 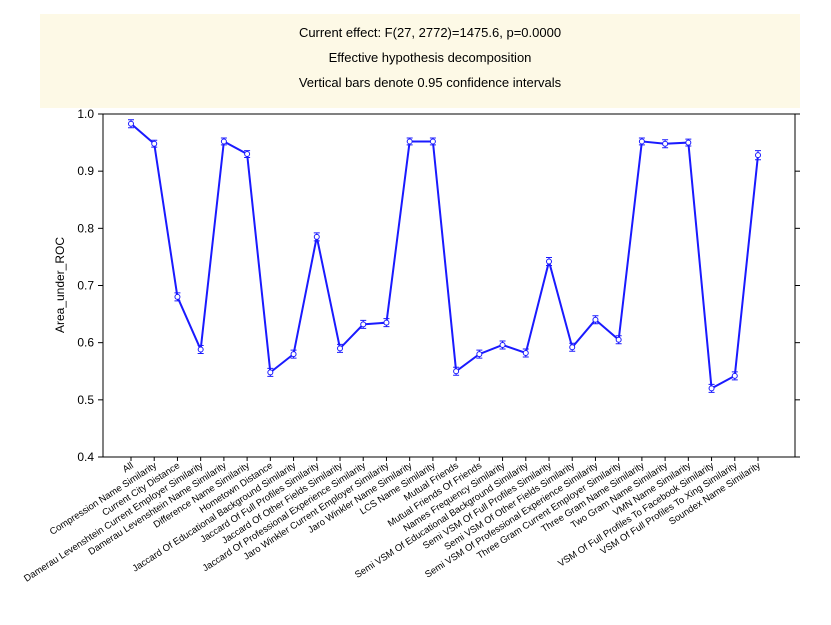 I want to click on y-tick-label: 0.4, so click(x=85, y=457).